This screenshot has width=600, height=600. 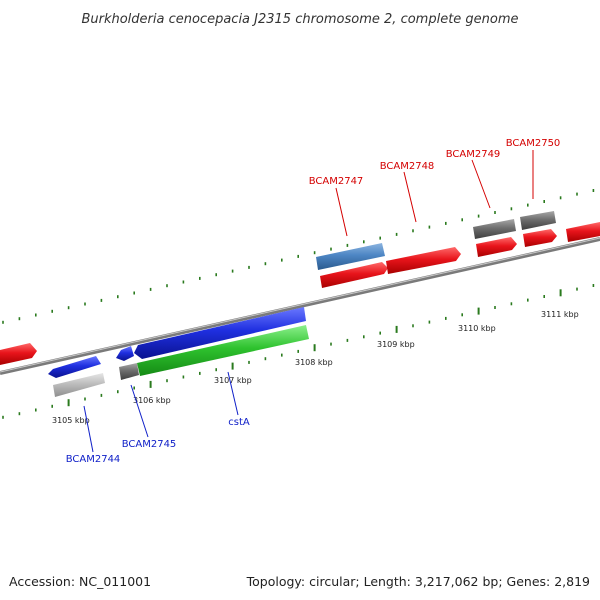 I want to click on scale-label-3105: 3105 kbp, so click(x=71, y=420).